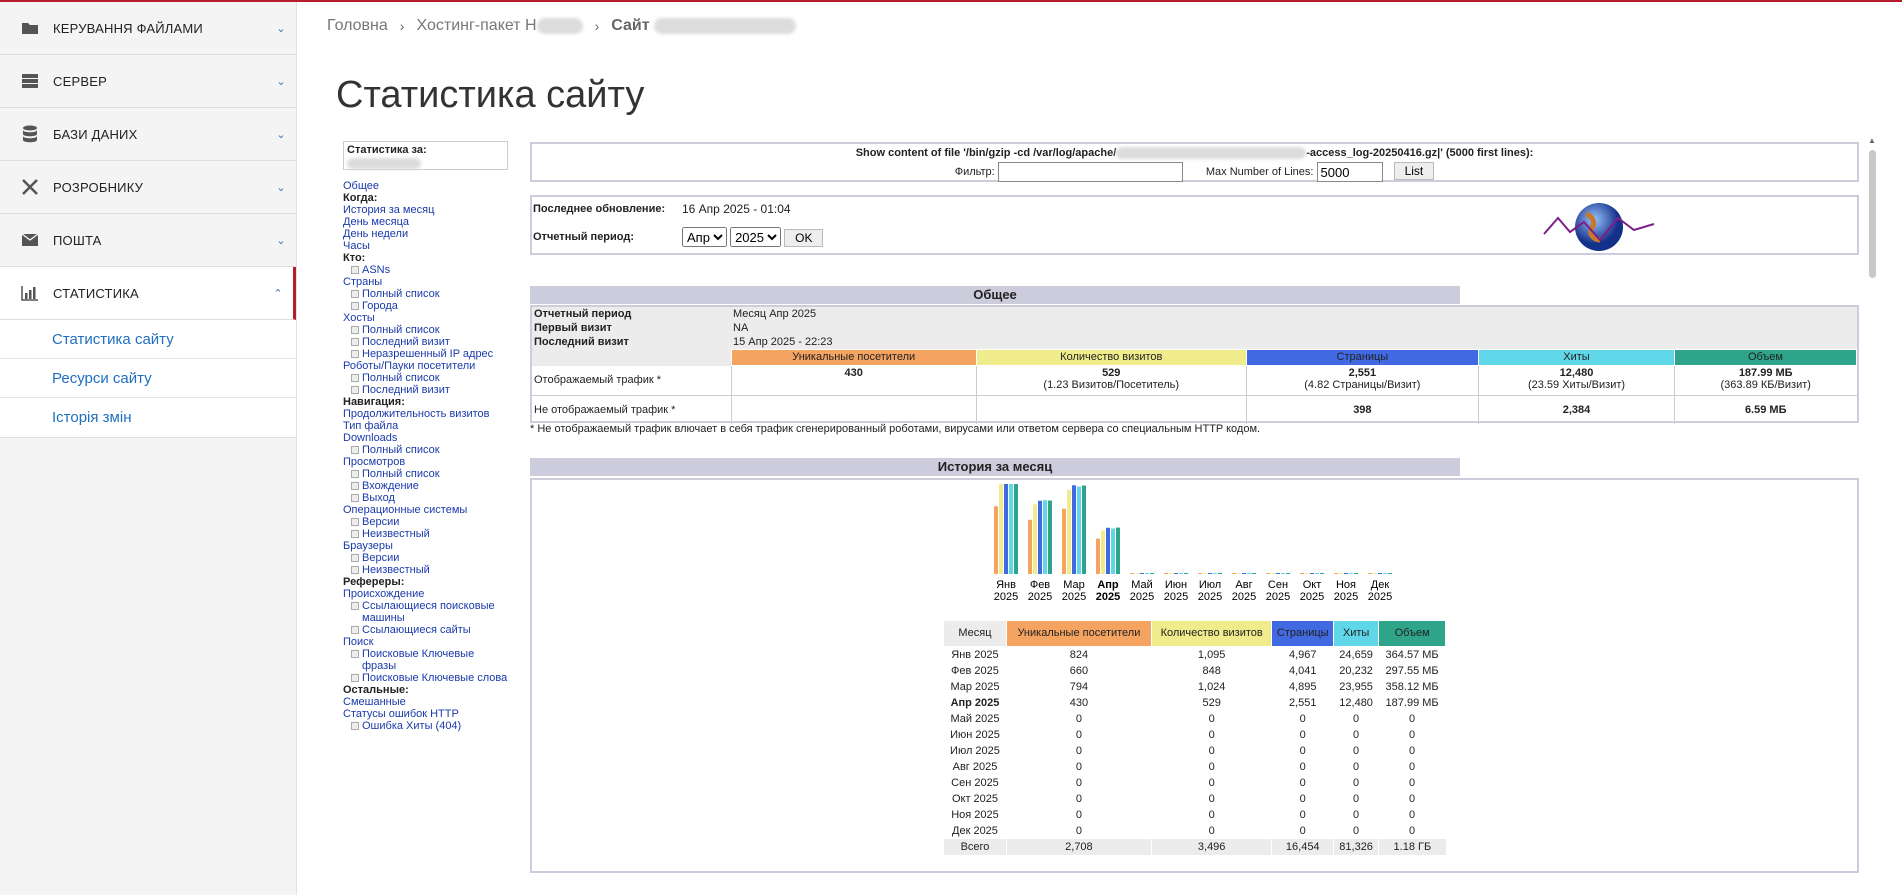 Image resolution: width=1902 pixels, height=895 pixels. What do you see at coordinates (278, 293) in the screenshot?
I see `chevron-up-icon: ⌃` at bounding box center [278, 293].